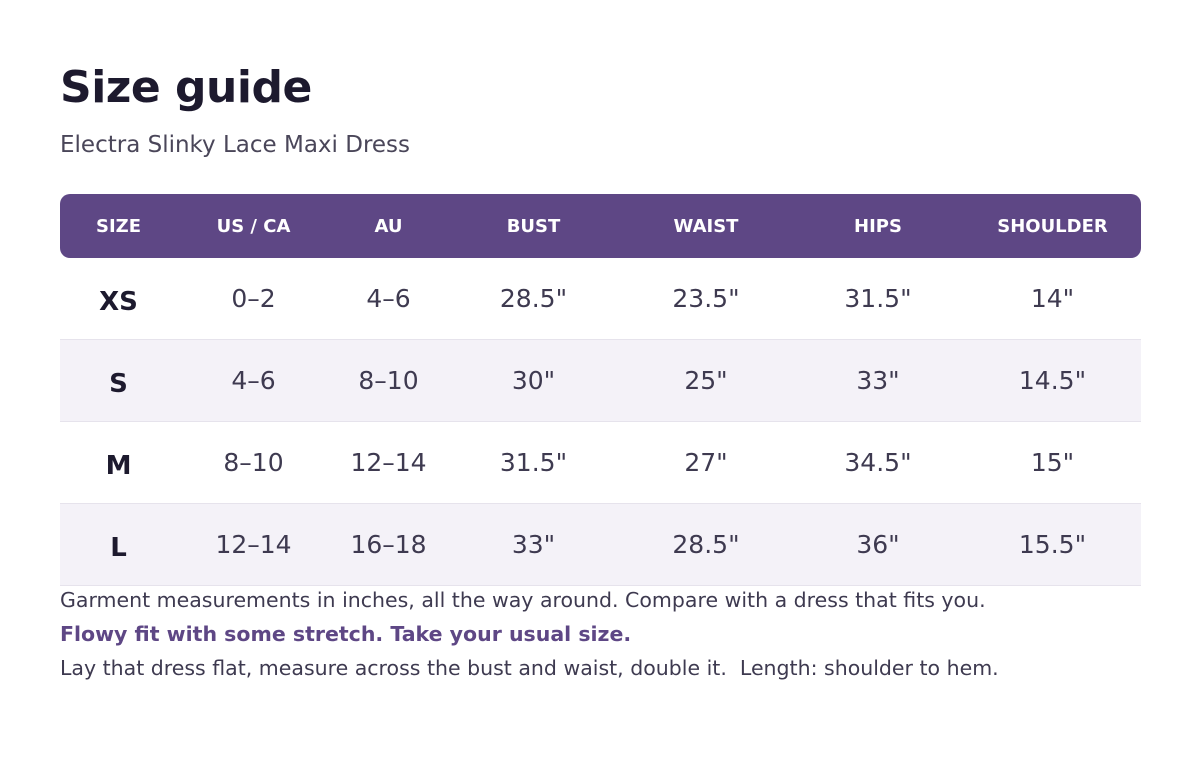  I want to click on table-cell: 14.5", so click(1052, 381).